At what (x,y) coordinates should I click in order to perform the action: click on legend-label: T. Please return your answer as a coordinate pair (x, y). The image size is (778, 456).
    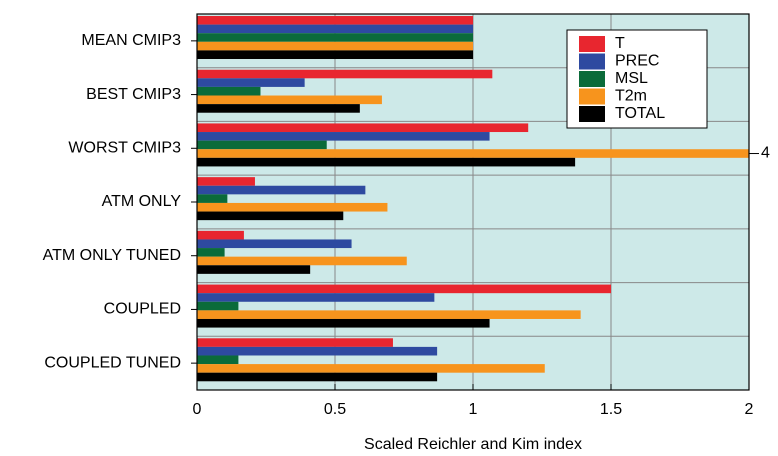
    Looking at the image, I should click on (620, 43).